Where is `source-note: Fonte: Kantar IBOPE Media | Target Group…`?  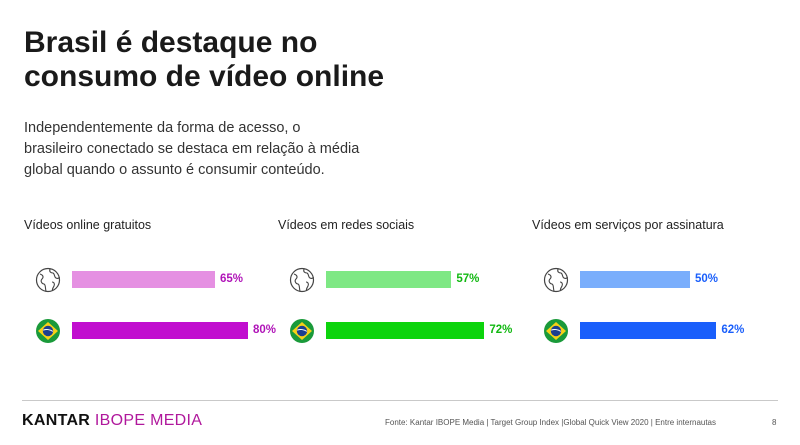 source-note: Fonte: Kantar IBOPE Media | Target Group… is located at coordinates (551, 422).